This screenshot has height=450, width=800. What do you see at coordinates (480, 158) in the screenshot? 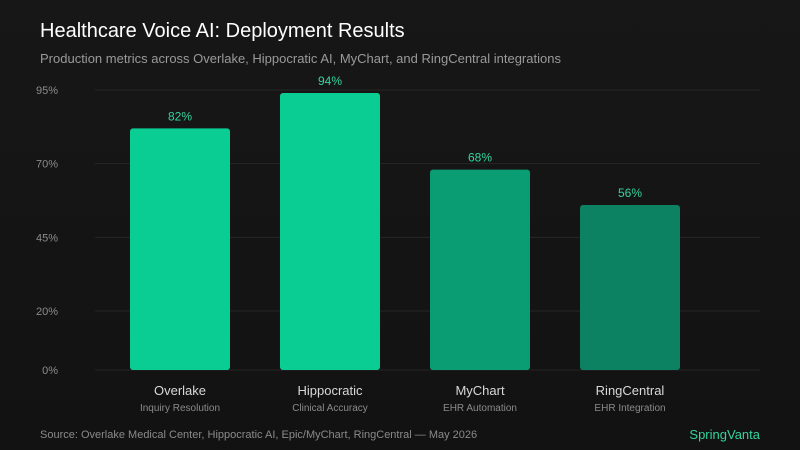
I see `value-label: 68%` at bounding box center [480, 158].